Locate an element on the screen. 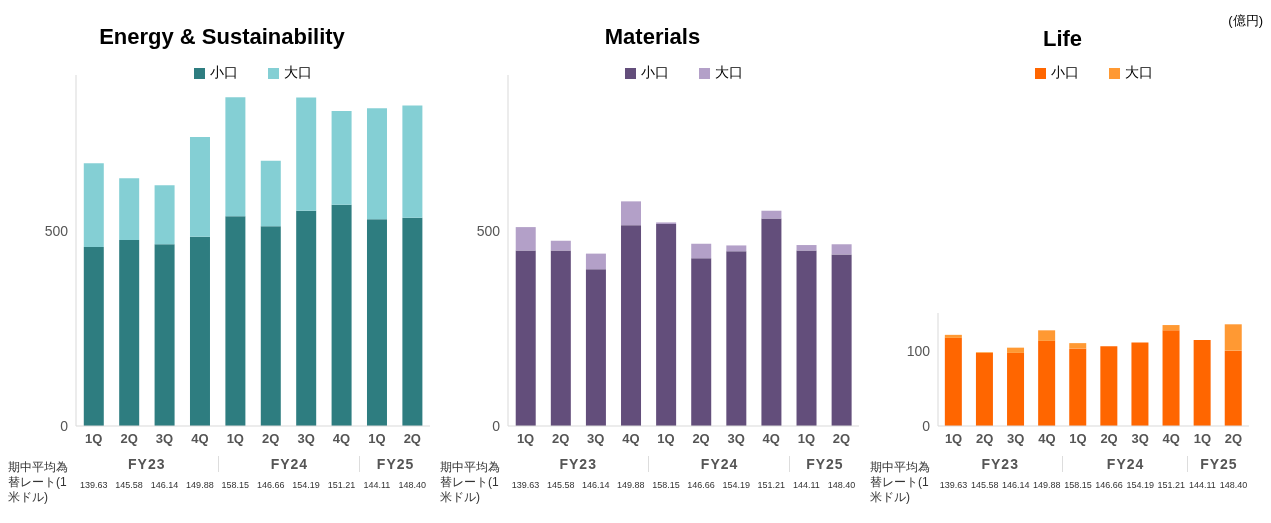  y-tick-label: 100 is located at coordinates (918, 350).